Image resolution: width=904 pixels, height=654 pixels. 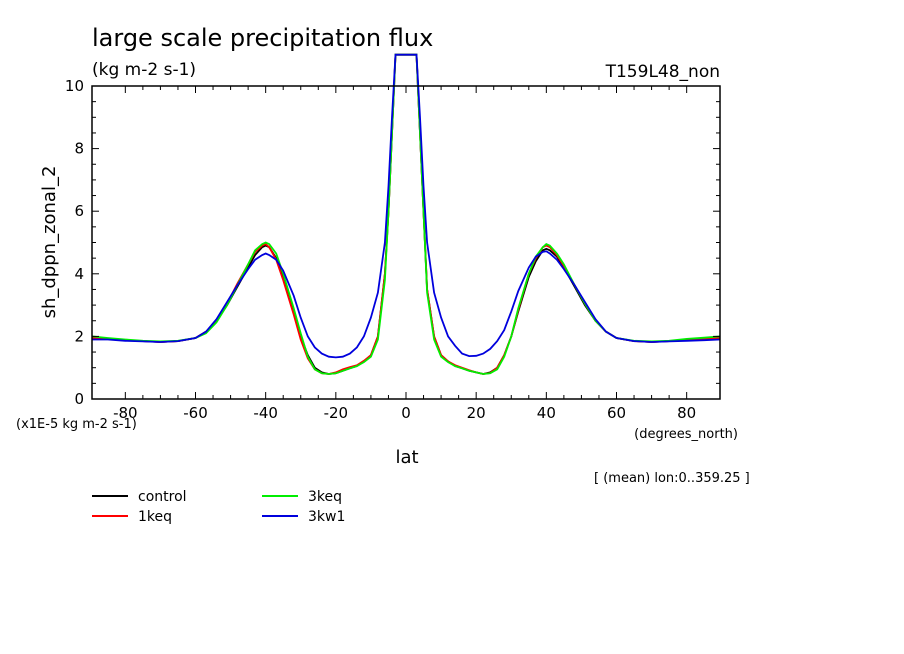 What do you see at coordinates (195, 413) in the screenshot?
I see `x-tick-label: -60` at bounding box center [195, 413].